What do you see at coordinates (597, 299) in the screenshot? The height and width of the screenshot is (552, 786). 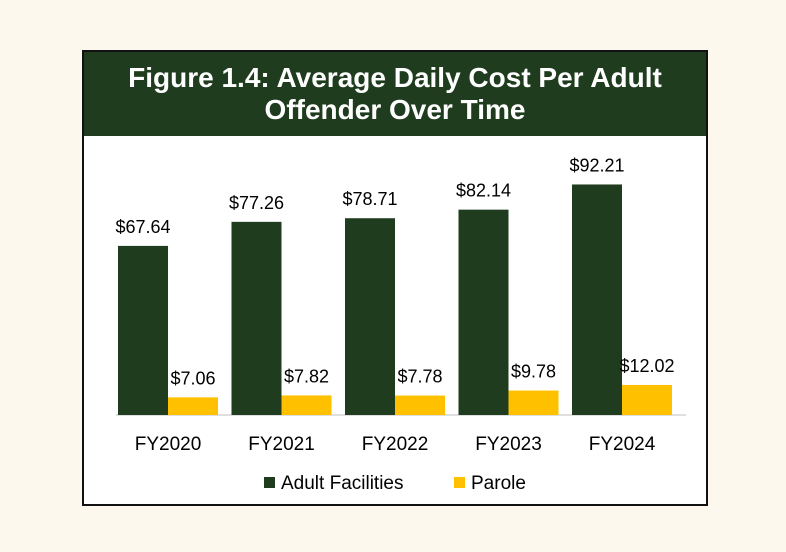 I see `bar-adult-facilities-fy2024` at bounding box center [597, 299].